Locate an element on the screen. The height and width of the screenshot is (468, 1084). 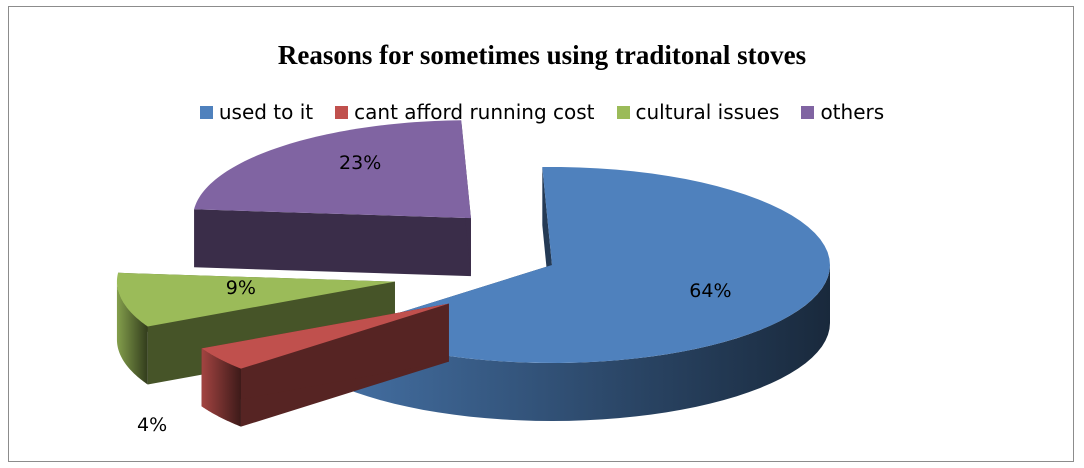
legend-label-used-to-it: used to it is located at coordinates (266, 112).